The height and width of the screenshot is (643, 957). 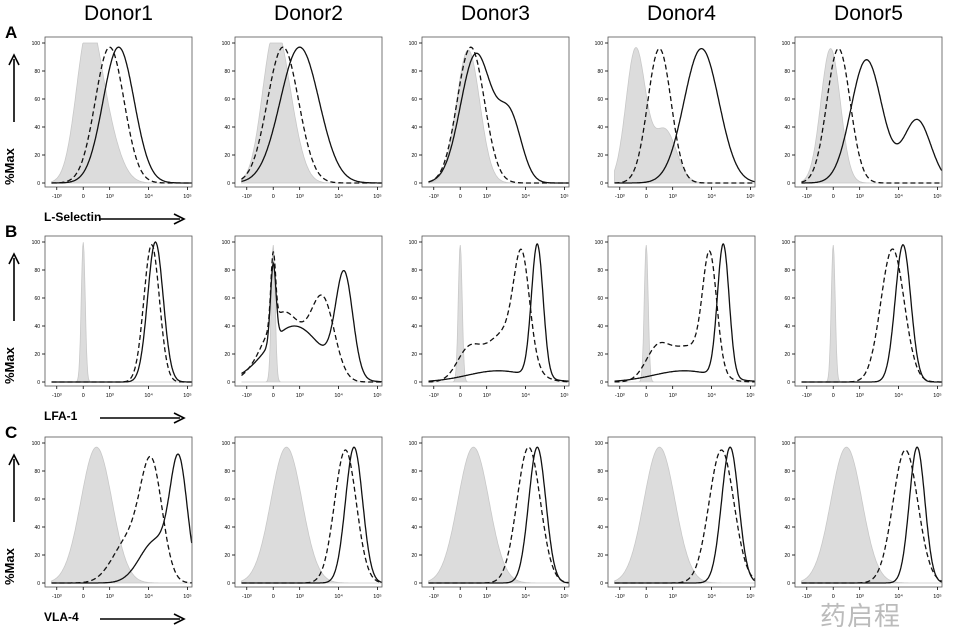 I want to click on column-header: Donor1, so click(x=118, y=13).